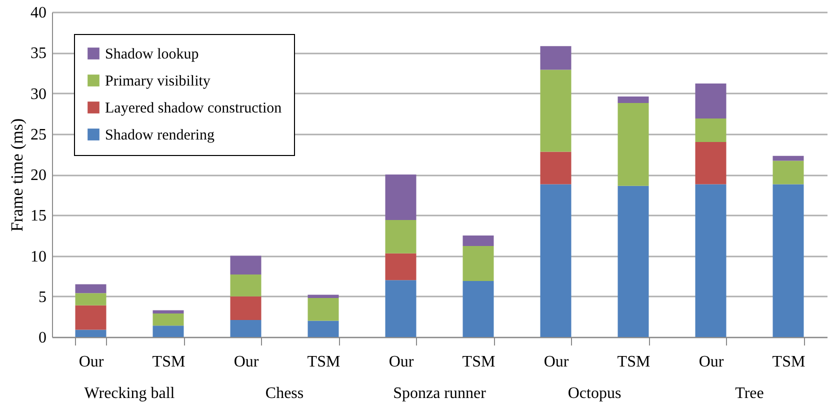 This screenshot has height=407, width=833. Describe the element at coordinates (193, 108) in the screenshot. I see `legend-label: Layered shadow construction` at that location.